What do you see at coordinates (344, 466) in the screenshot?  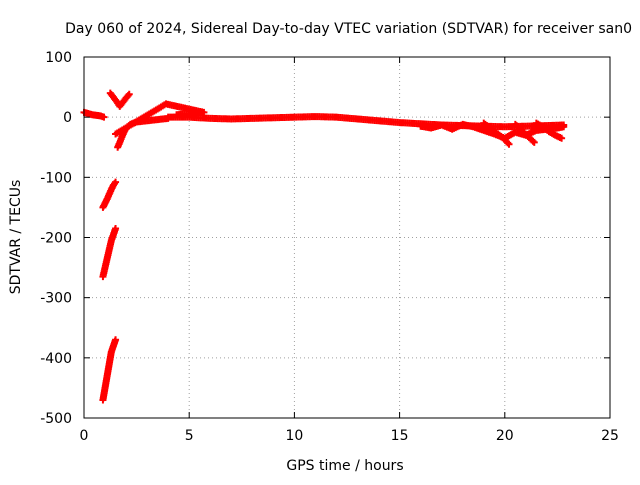 I see `x-axis-label: GPS time / hours` at bounding box center [344, 466].